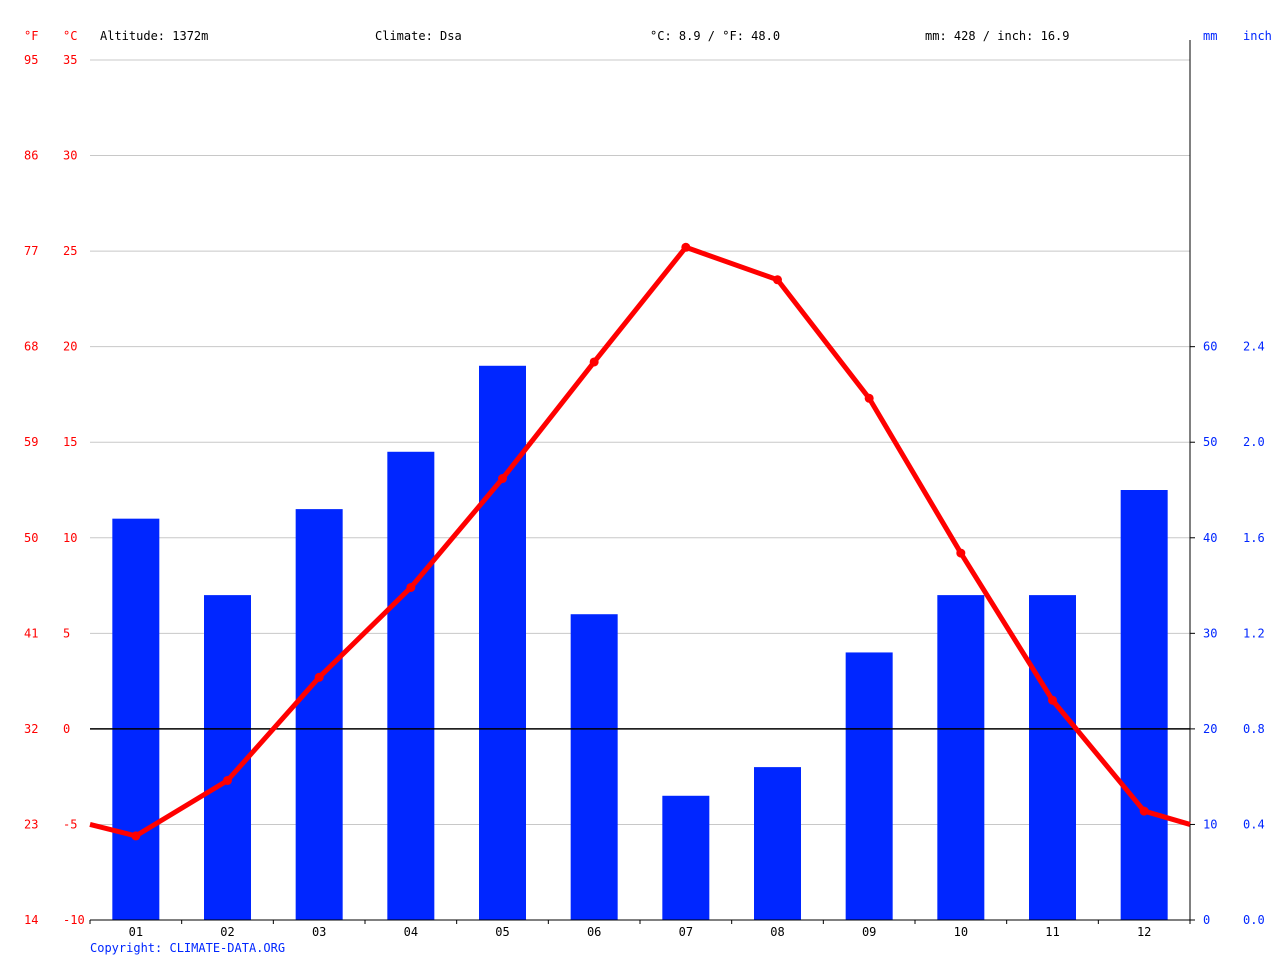 Image resolution: width=1280 pixels, height=960 pixels. What do you see at coordinates (1210, 36) in the screenshot?
I see `mm-unit-label: mm` at bounding box center [1210, 36].